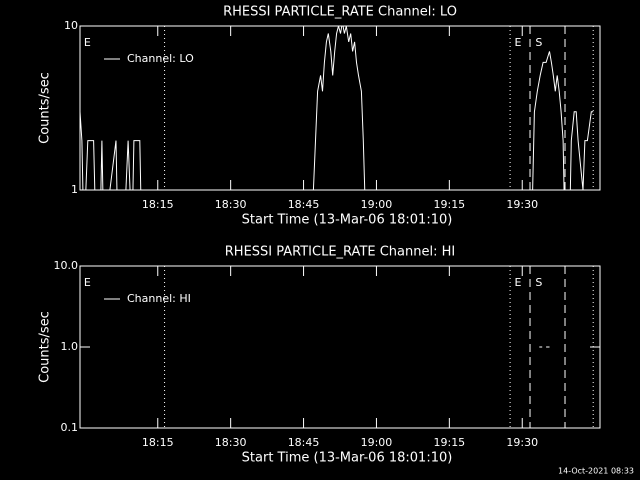  I want to click on timestamp: 14-Oct-2021 08:33, so click(596, 471).